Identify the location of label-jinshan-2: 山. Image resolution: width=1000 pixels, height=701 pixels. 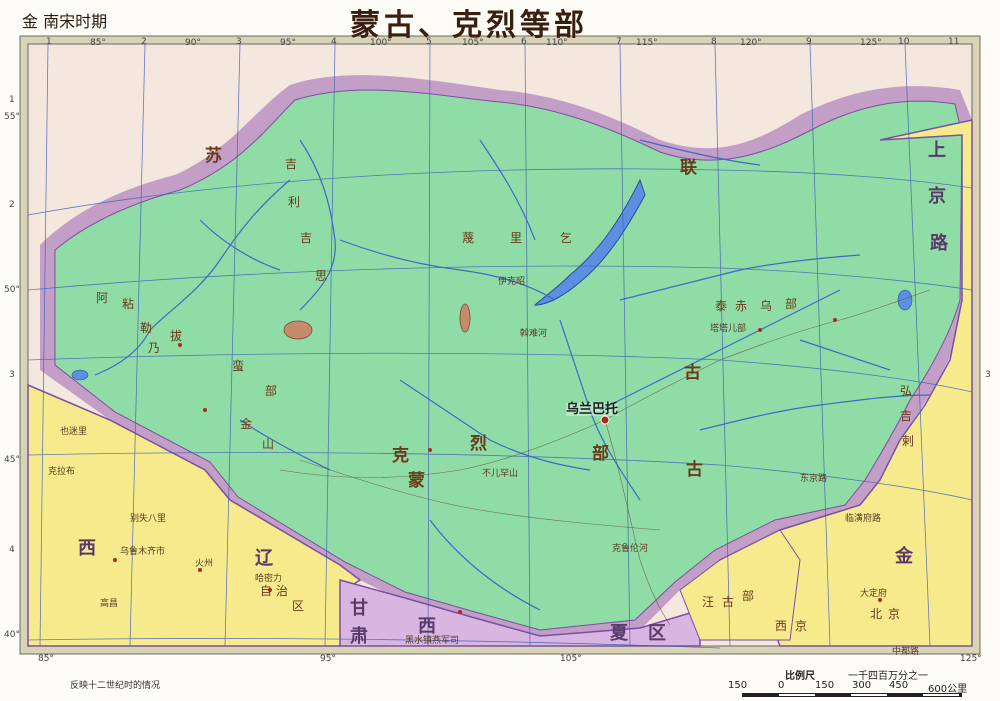
(268, 444).